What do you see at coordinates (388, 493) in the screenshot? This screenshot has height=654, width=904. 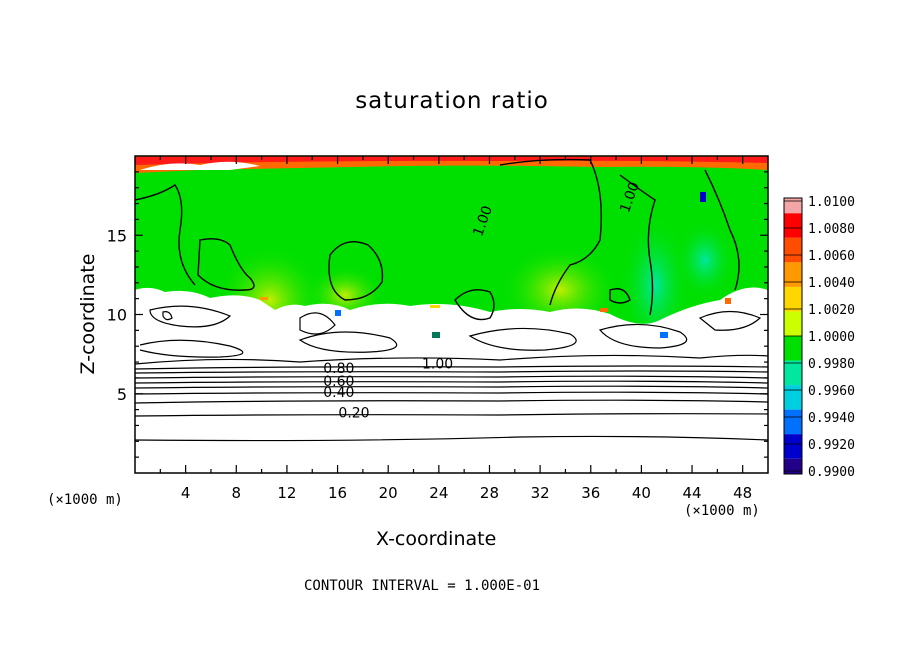 I see `x-tick-label: 20` at bounding box center [388, 493].